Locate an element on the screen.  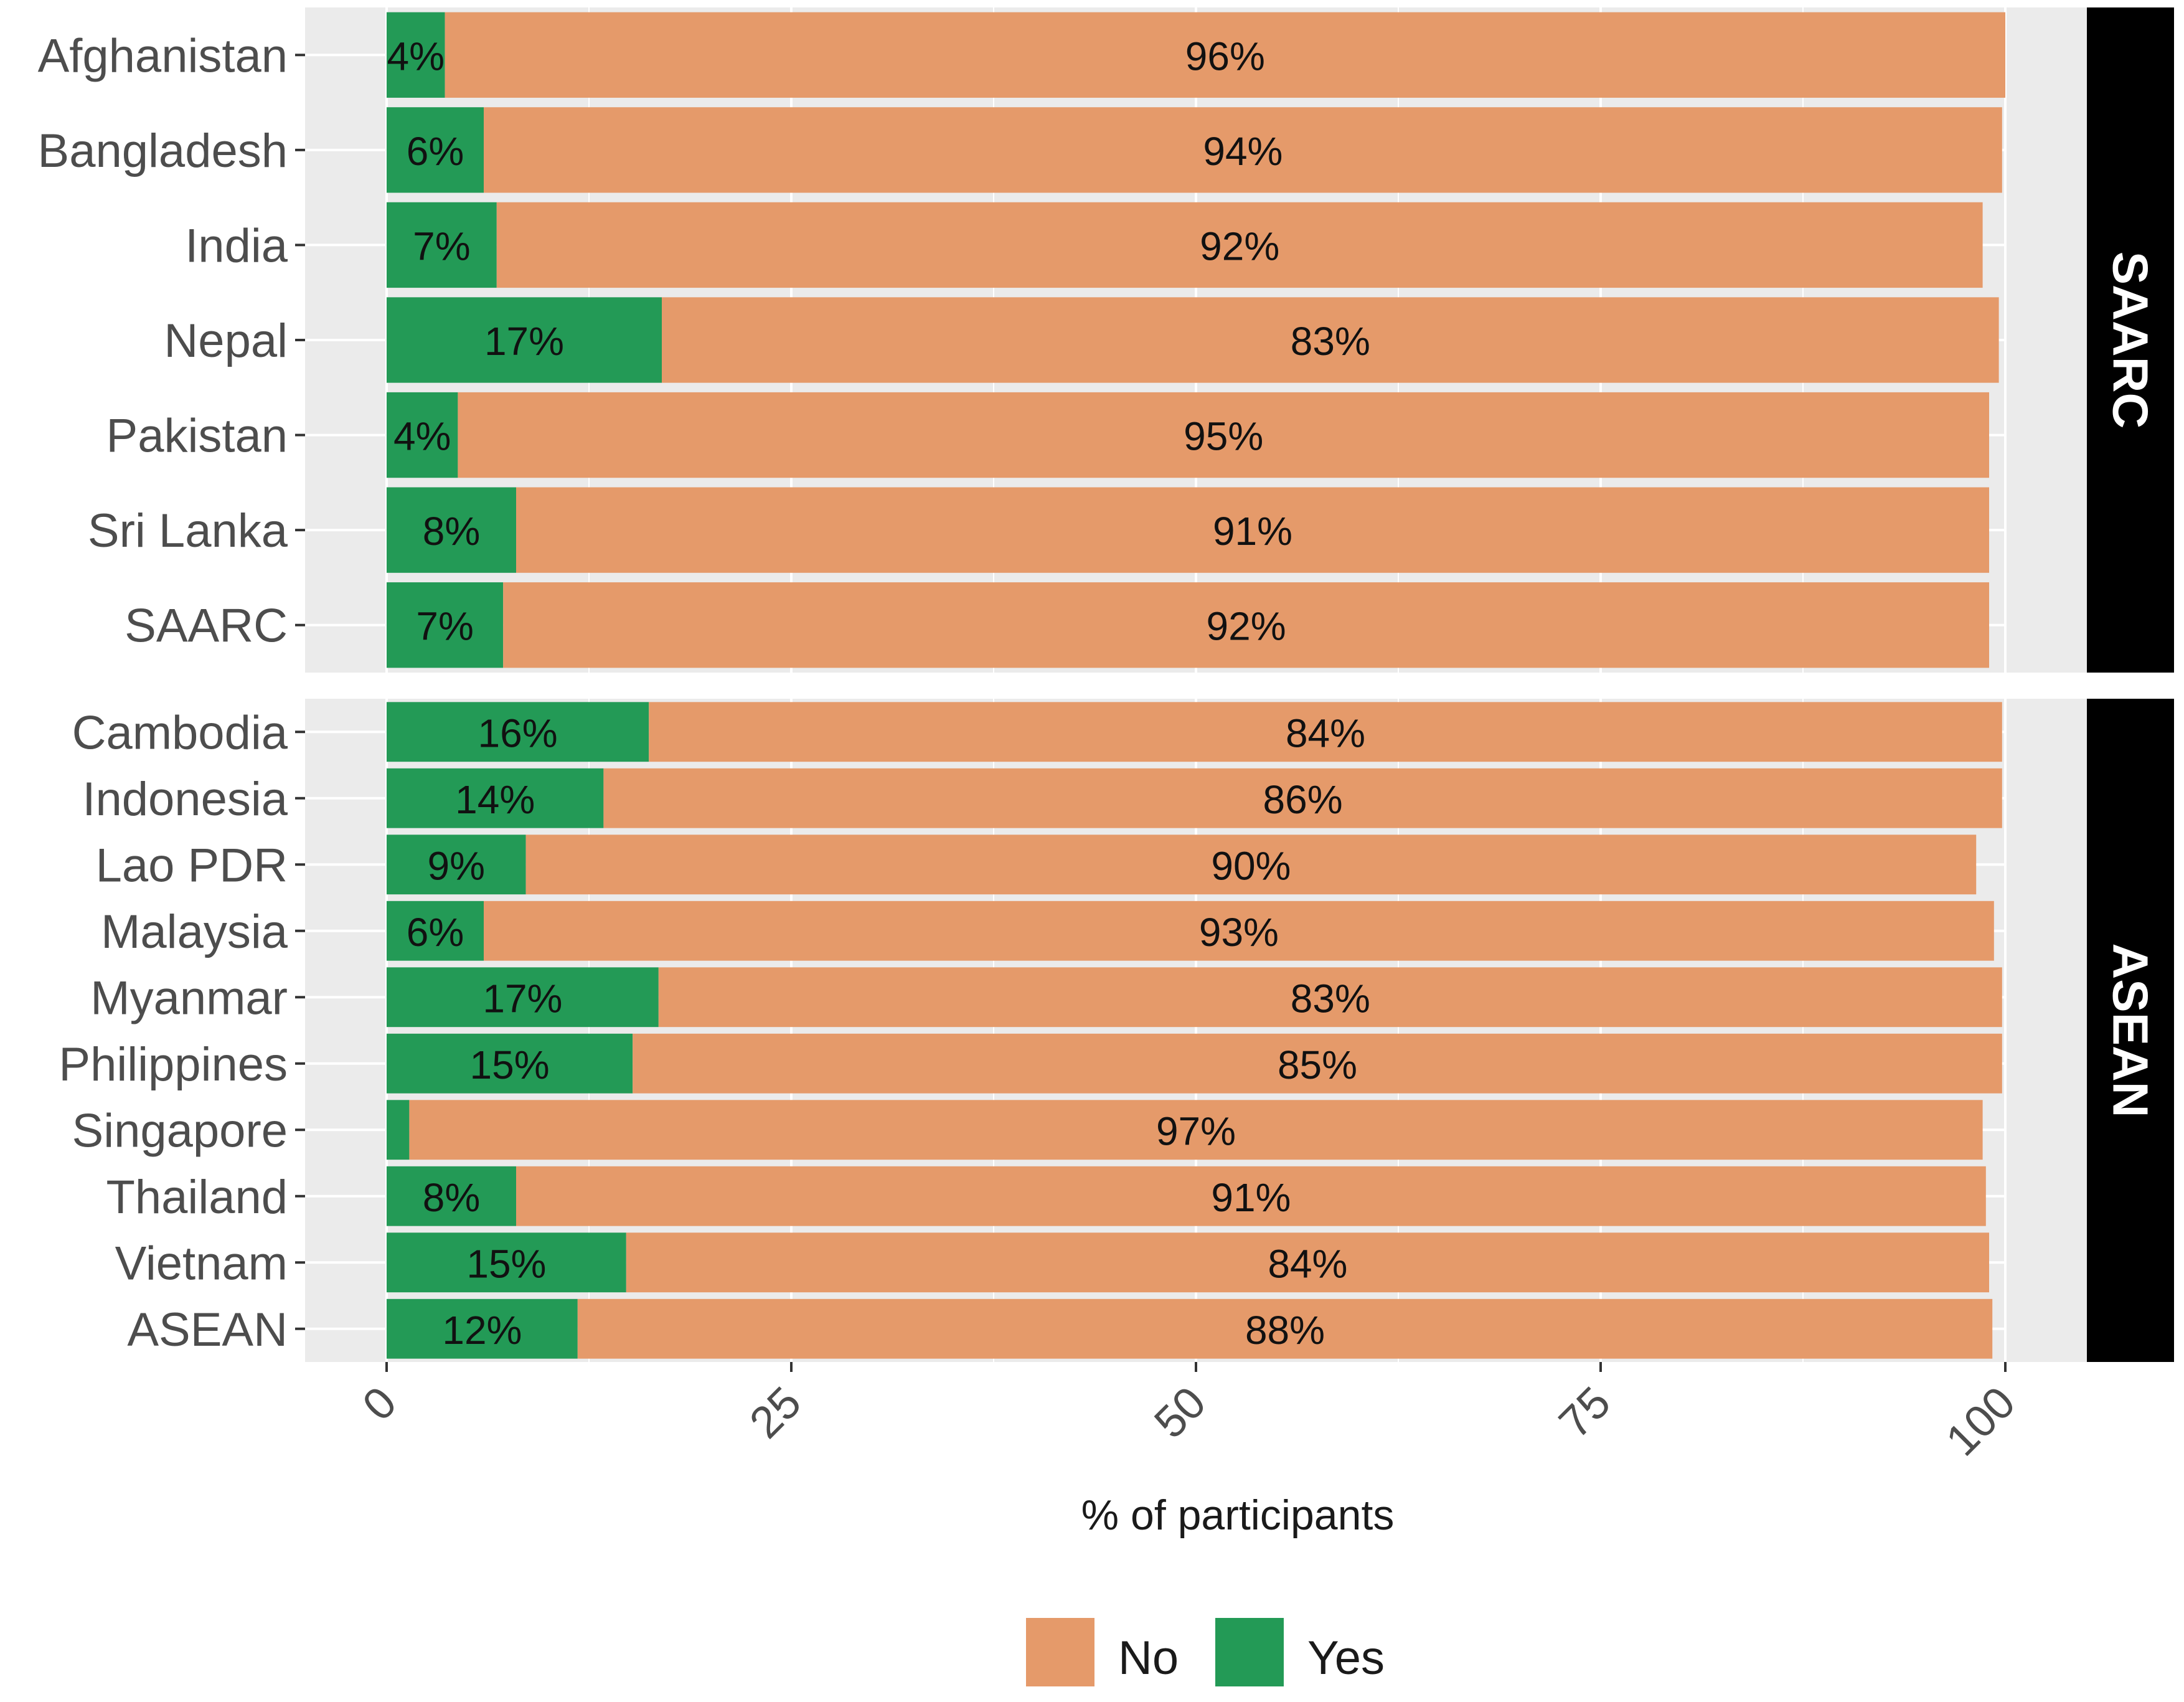
x-tick-label: 0 is located at coordinates (379, 1404).